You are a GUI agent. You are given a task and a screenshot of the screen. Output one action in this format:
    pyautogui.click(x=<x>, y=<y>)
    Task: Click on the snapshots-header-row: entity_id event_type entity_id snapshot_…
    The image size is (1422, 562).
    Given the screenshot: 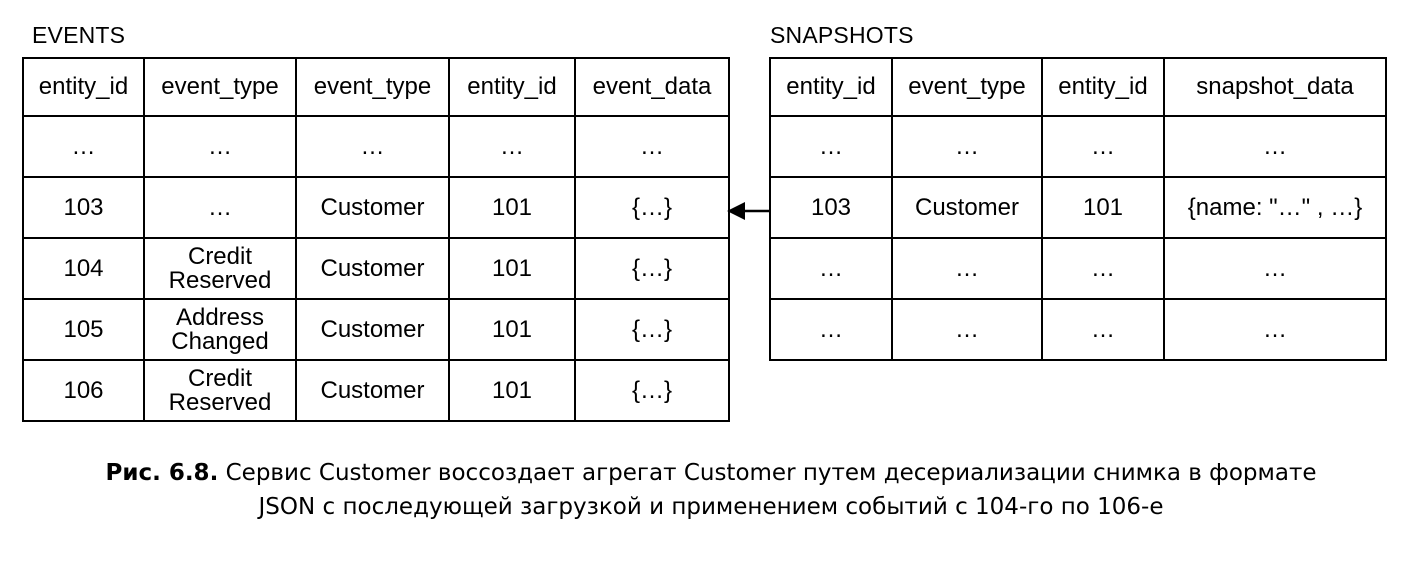 What is the action you would take?
    pyautogui.click(x=1078, y=87)
    